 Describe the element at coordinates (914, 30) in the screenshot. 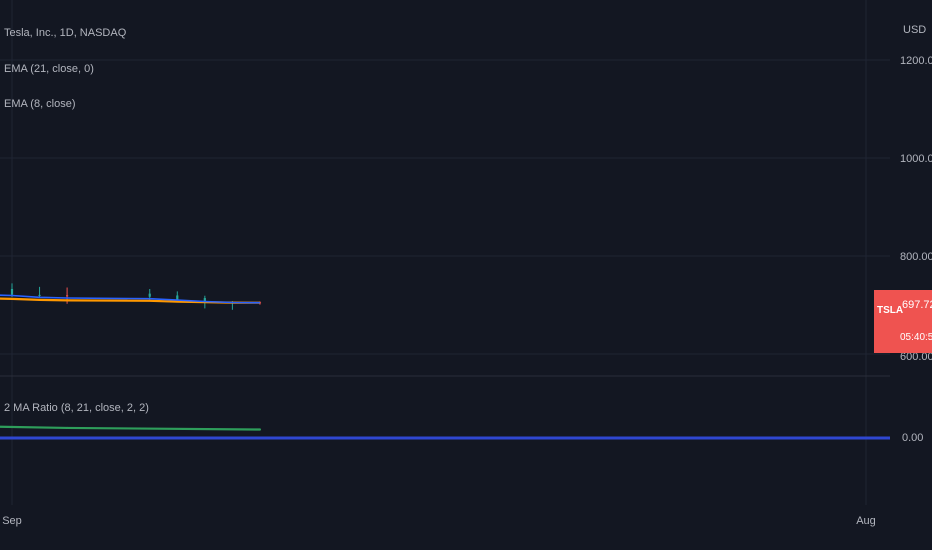

I see `currency-label: USD` at that location.